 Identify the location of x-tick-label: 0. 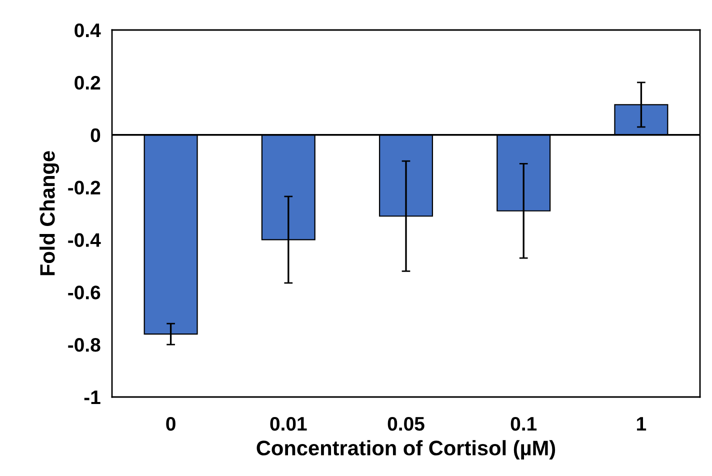
(171, 423).